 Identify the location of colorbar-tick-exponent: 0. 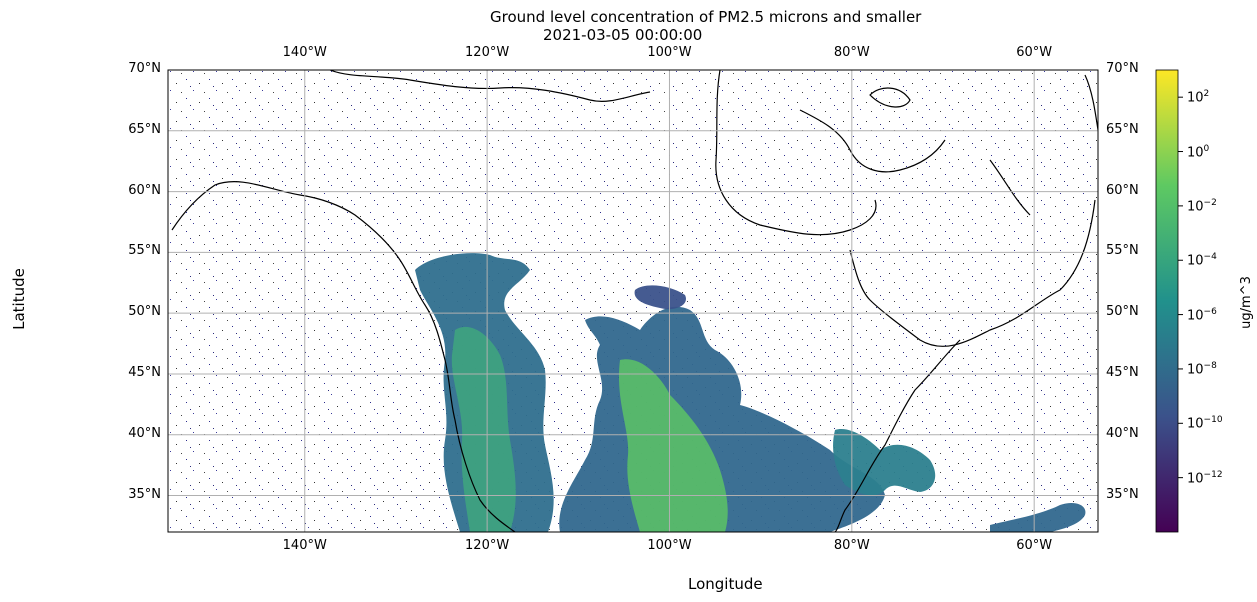
(1206, 148).